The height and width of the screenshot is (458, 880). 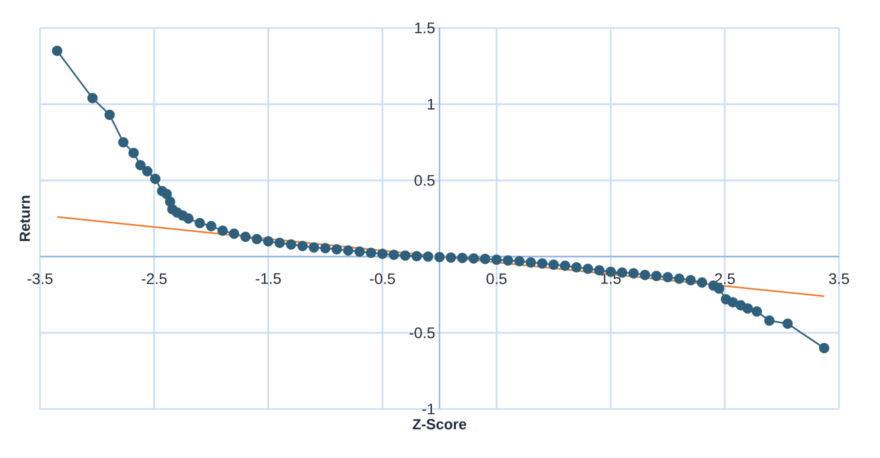 What do you see at coordinates (439, 424) in the screenshot?
I see `x-axis-title: Z-Score` at bounding box center [439, 424].